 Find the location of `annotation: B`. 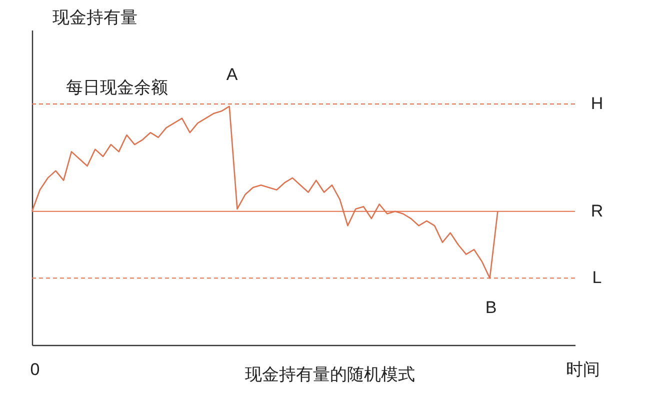

annotation: B is located at coordinates (491, 307).